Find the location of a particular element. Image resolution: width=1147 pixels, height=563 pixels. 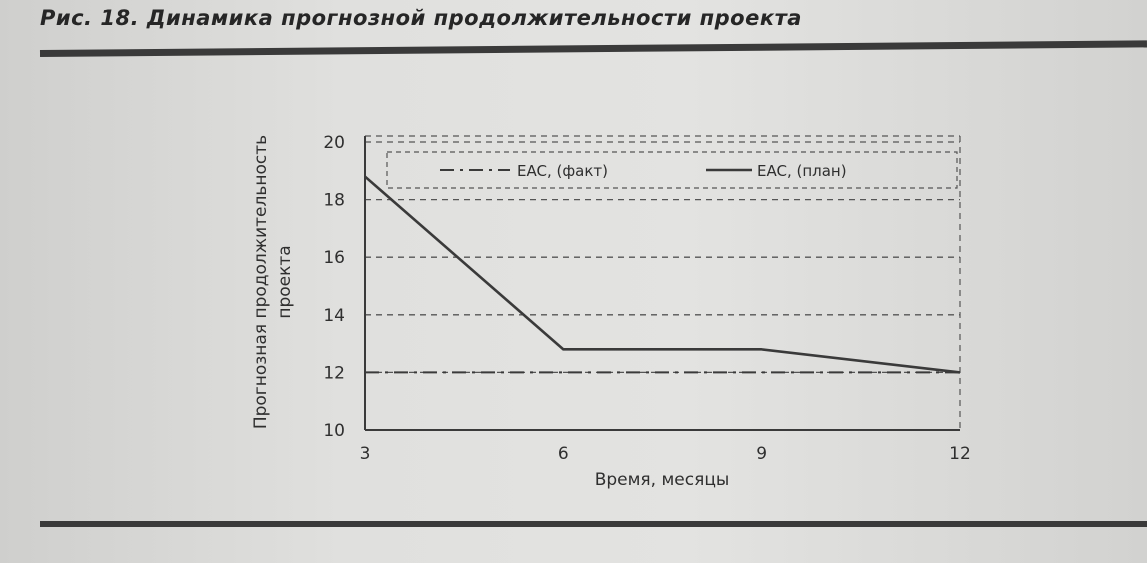

x-tick-label-12: 12 is located at coordinates (960, 454).